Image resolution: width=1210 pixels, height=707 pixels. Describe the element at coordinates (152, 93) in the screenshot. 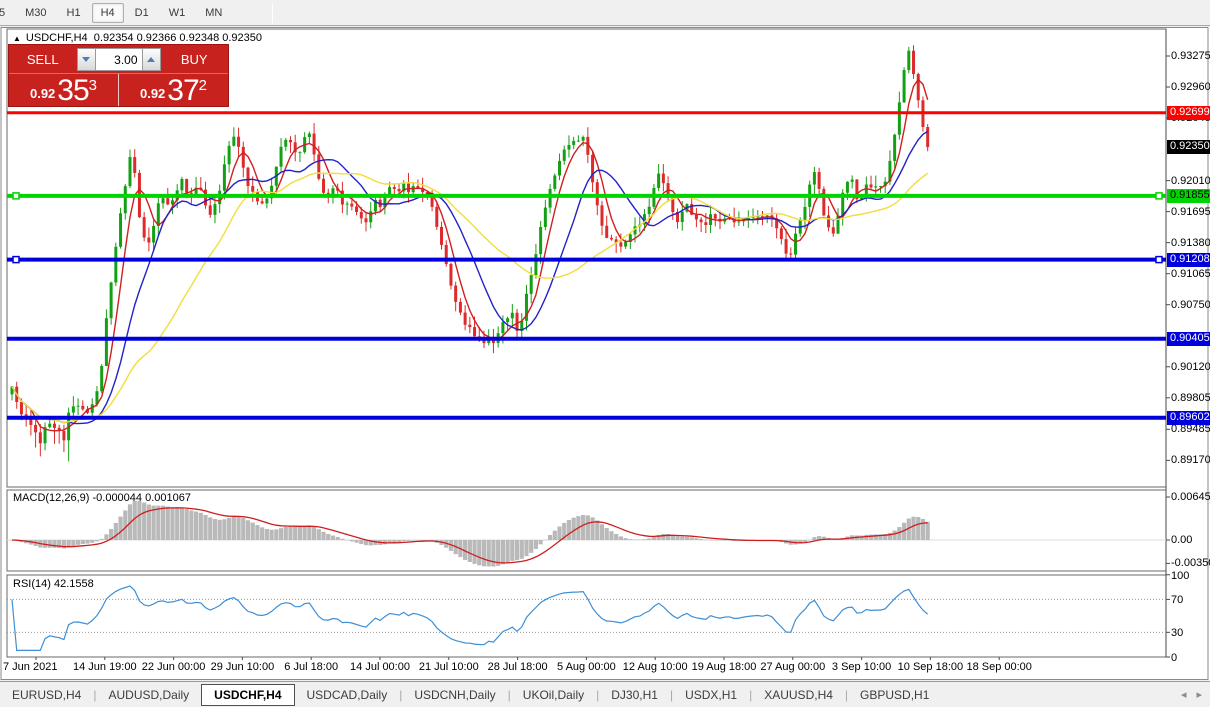

I see `buy-price-prefix: 0.92` at that location.